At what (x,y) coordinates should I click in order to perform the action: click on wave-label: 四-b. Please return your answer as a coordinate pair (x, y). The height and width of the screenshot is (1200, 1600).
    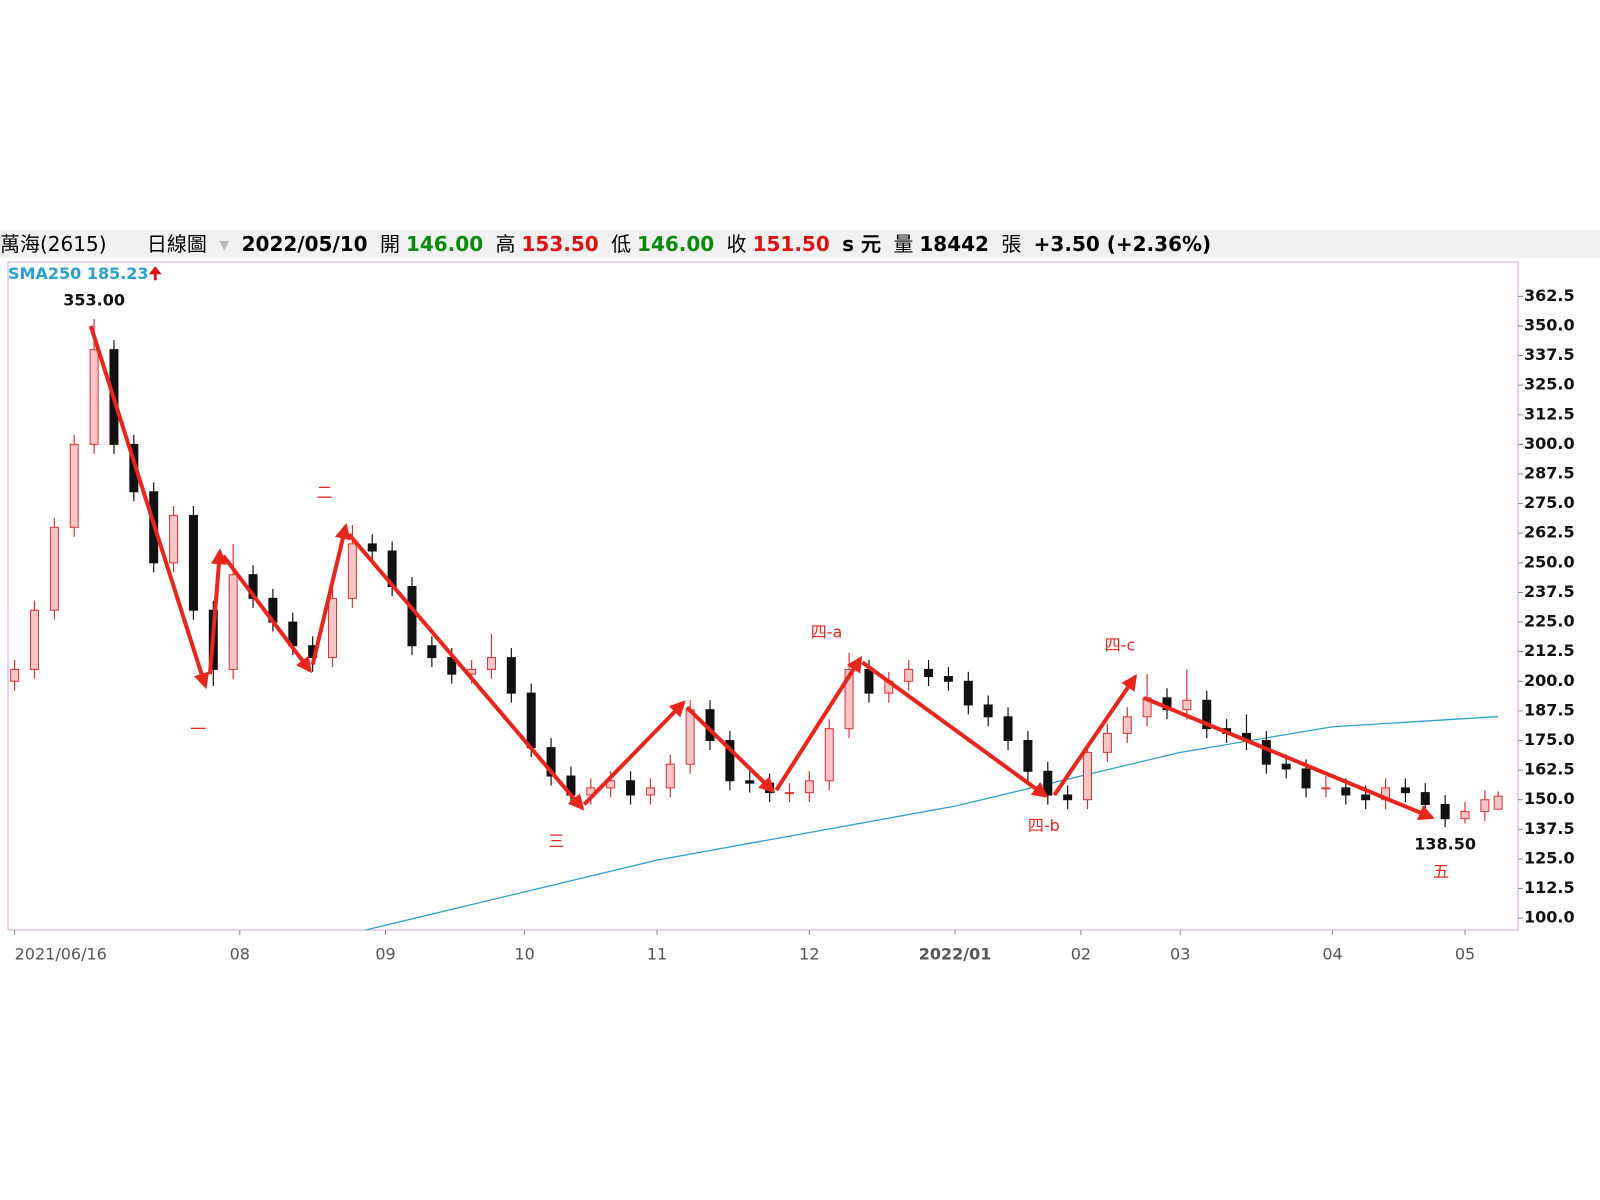
    Looking at the image, I should click on (1044, 825).